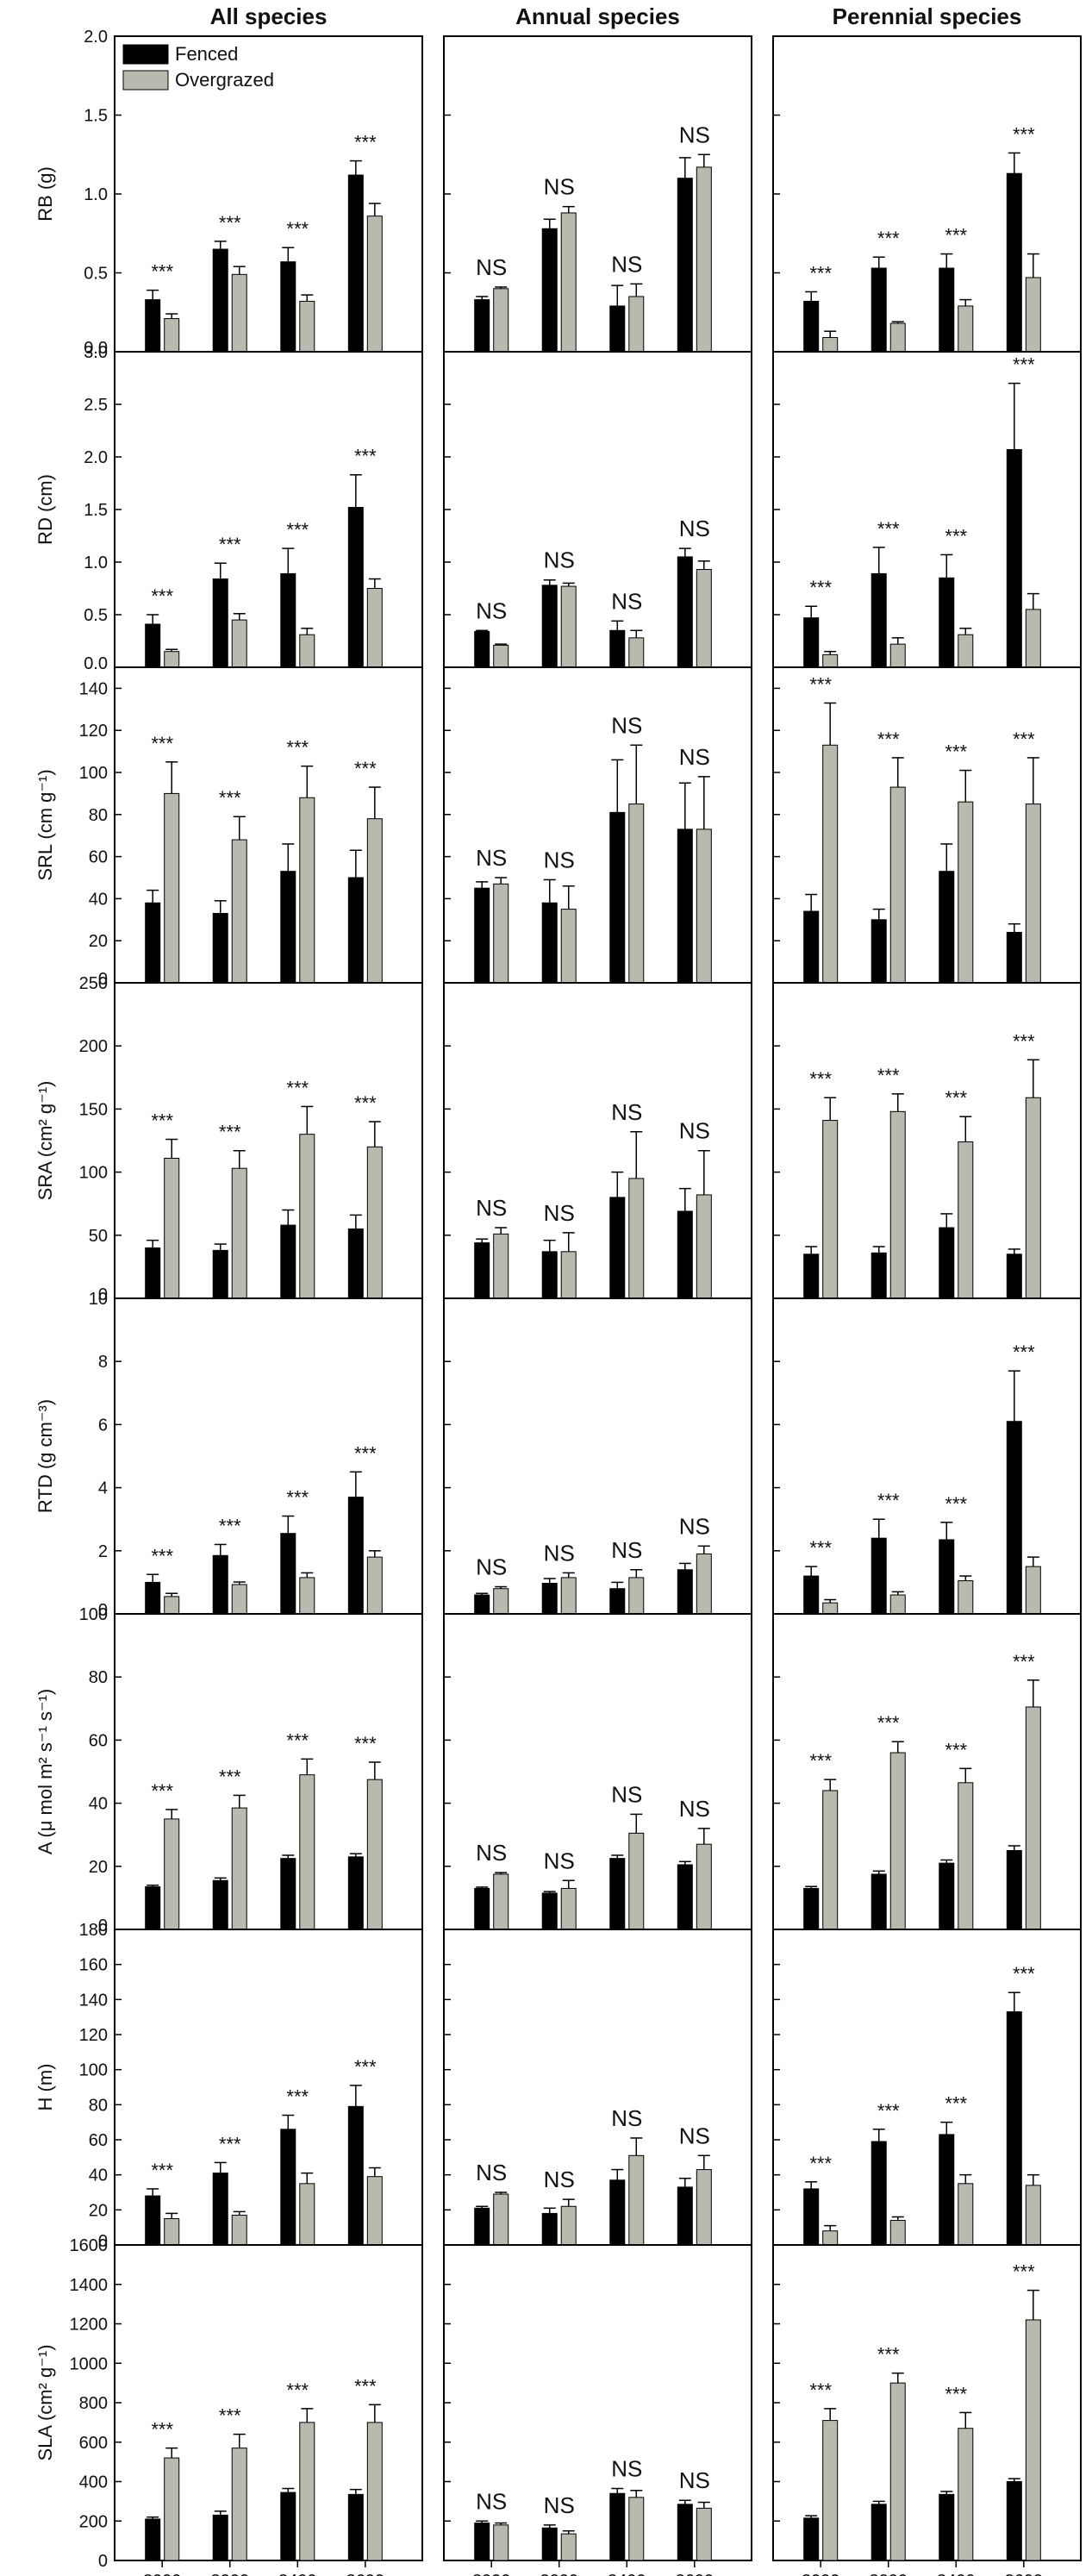  I want to click on y-tick-label: 200, so click(94, 1046).